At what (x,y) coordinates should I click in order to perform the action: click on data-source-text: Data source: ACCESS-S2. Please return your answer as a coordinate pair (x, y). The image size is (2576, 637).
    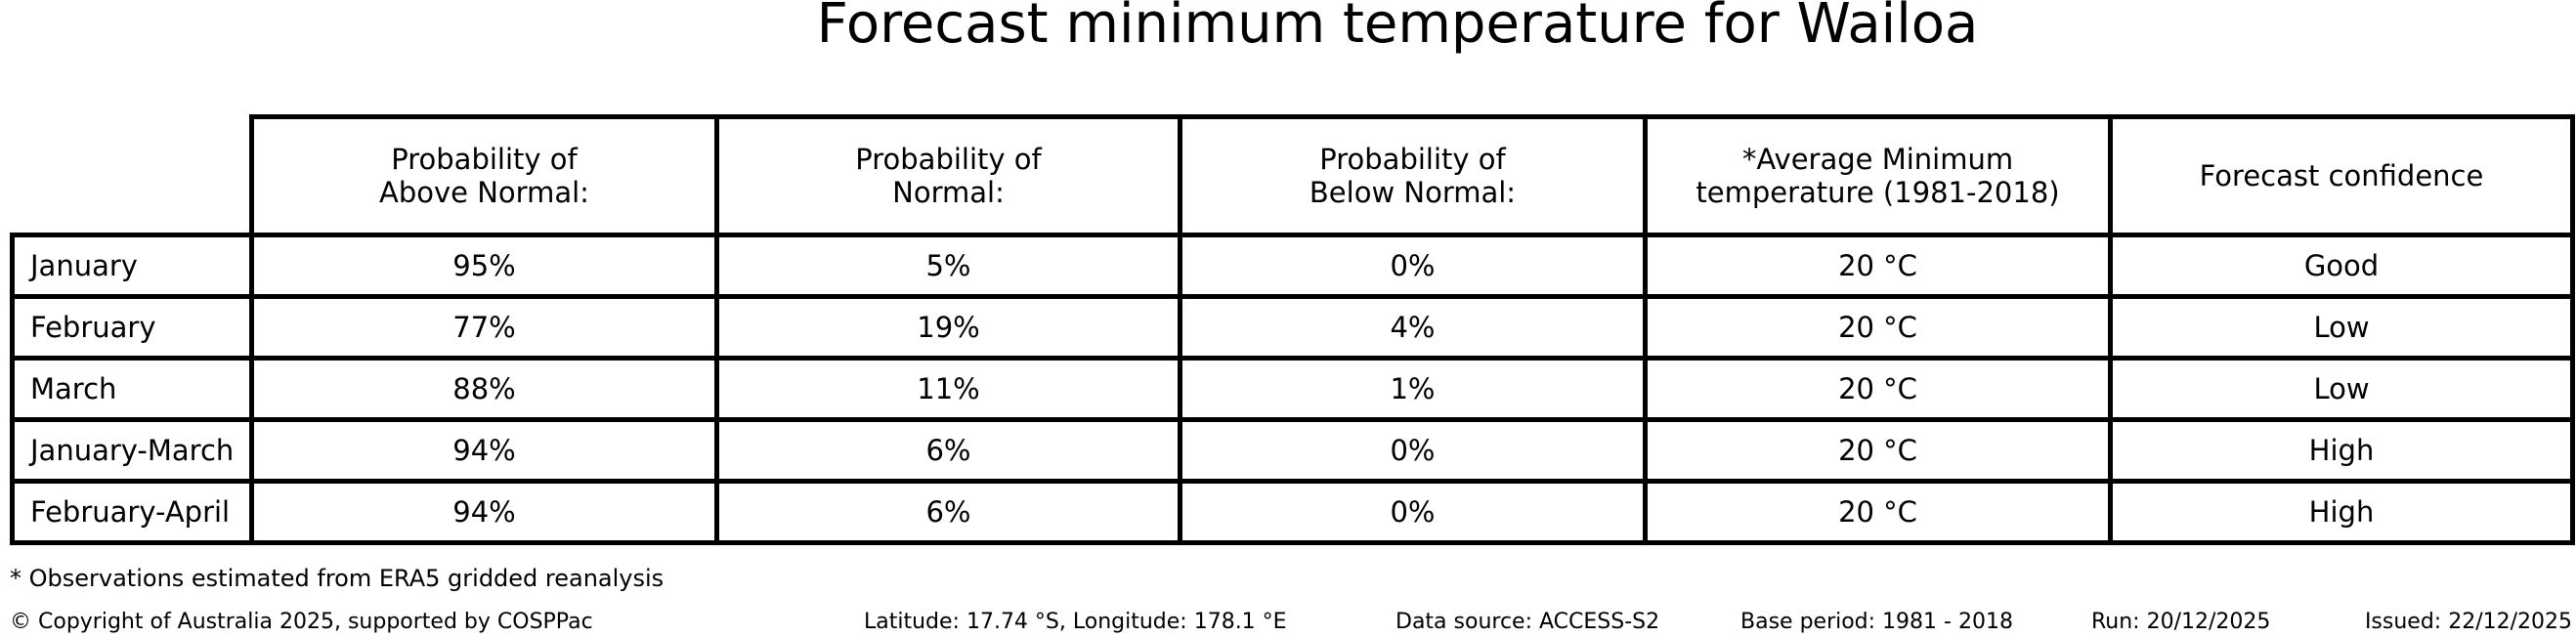
    Looking at the image, I should click on (1528, 622).